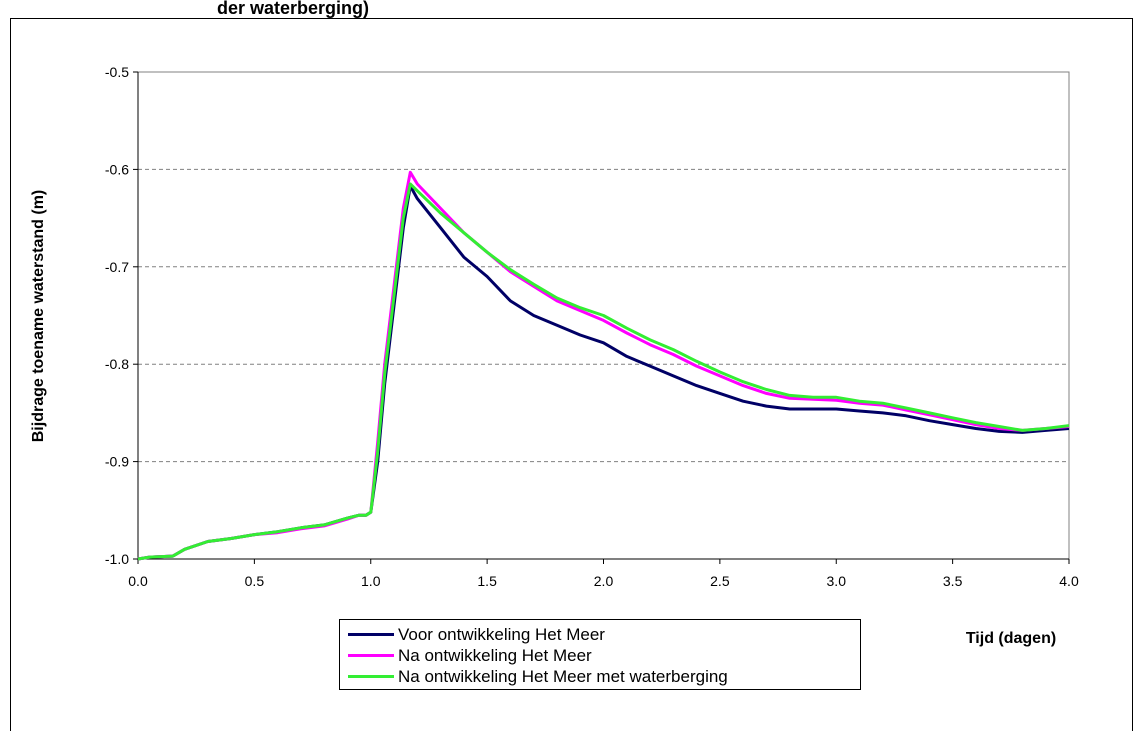 The width and height of the screenshot is (1138, 731). Describe the element at coordinates (38, 316) in the screenshot. I see `y-axis-label: Bijdrage toename waterstand (m)` at that location.